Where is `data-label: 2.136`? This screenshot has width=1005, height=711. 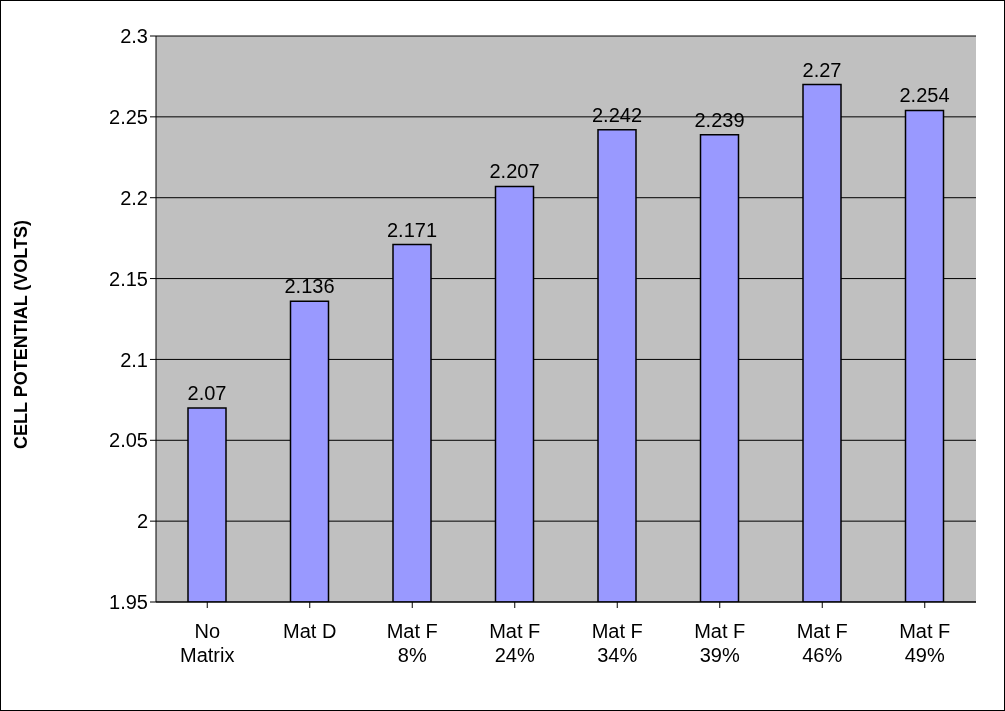
data-label: 2.136 is located at coordinates (309, 286).